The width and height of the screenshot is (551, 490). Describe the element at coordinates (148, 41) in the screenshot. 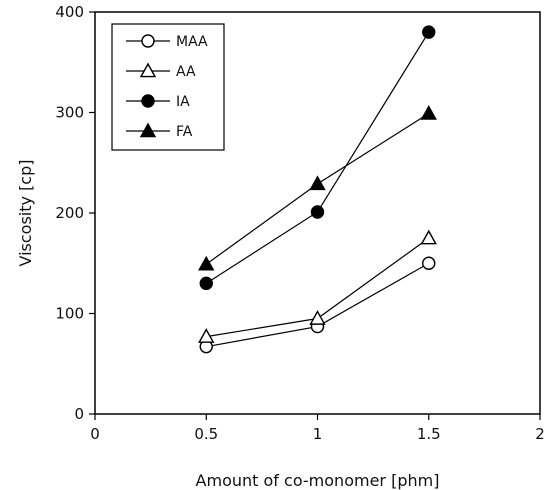

I see `legend-marker-maa` at that location.